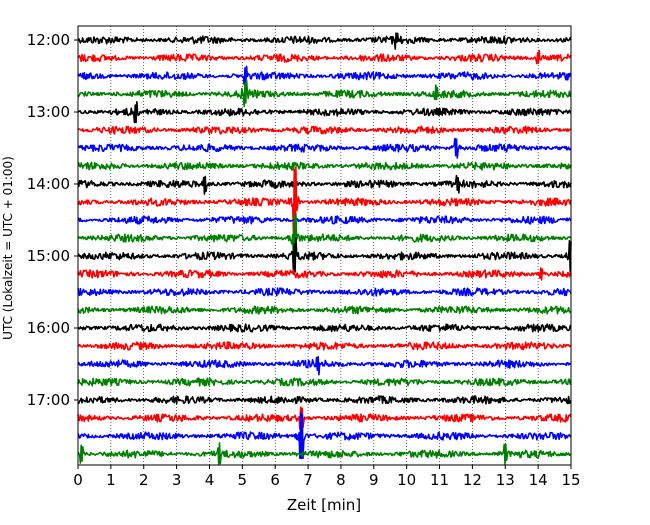  Describe the element at coordinates (472, 480) in the screenshot. I see `x-tick-label: 12` at that location.